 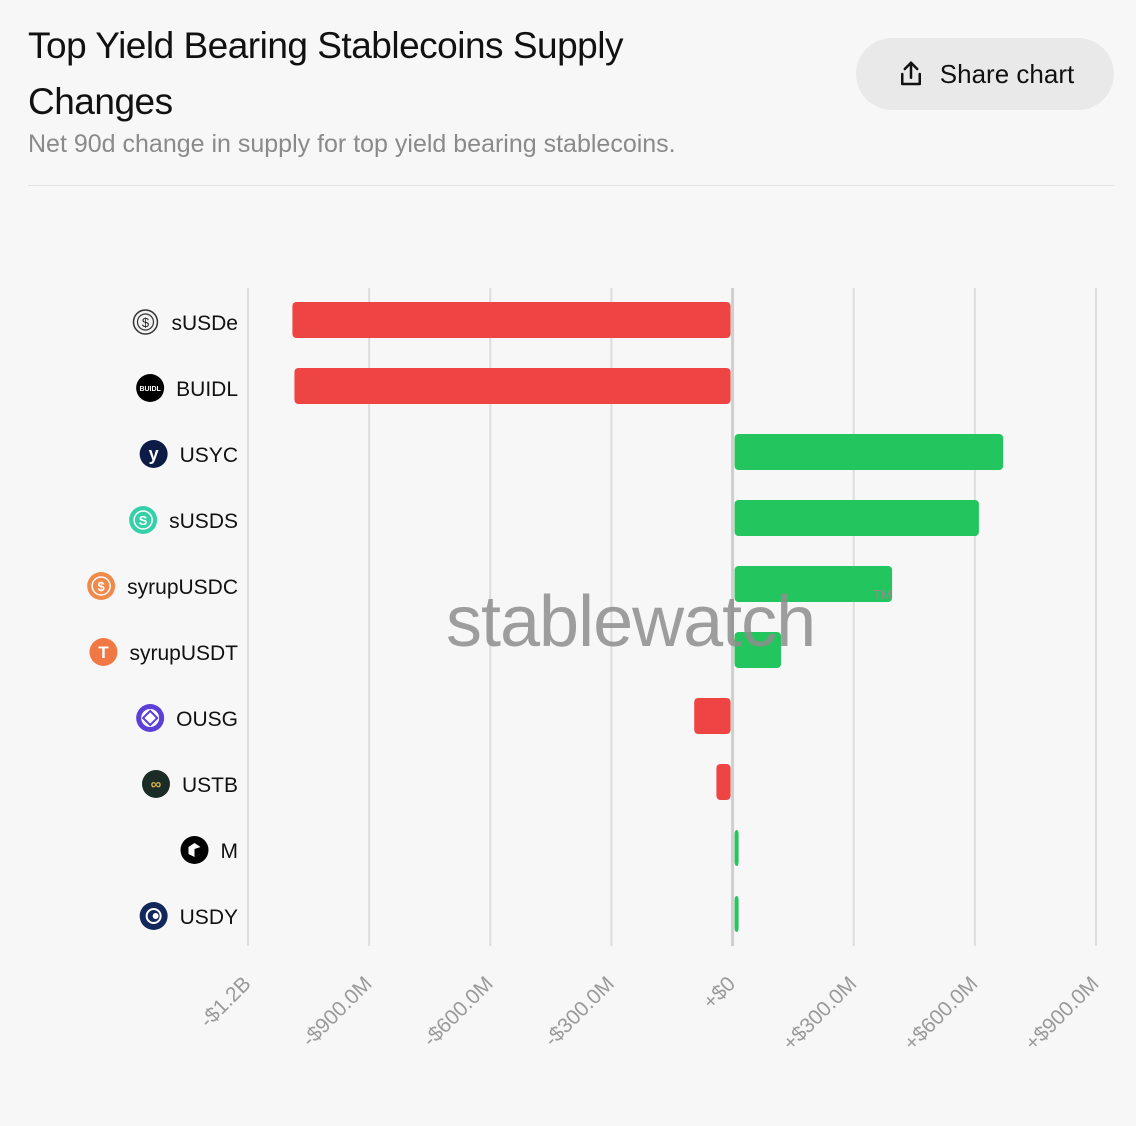 I want to click on ustb-icon: ∞, so click(x=155, y=784).